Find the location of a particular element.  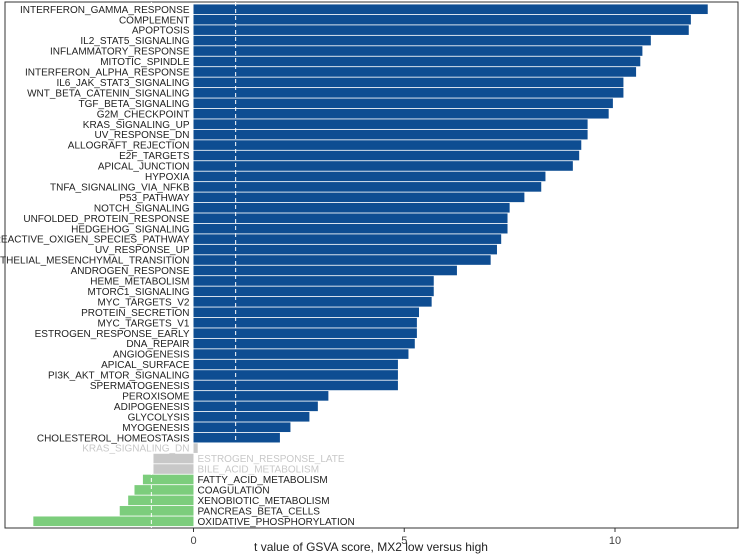

category-label: PEROXISOME is located at coordinates (156, 396).